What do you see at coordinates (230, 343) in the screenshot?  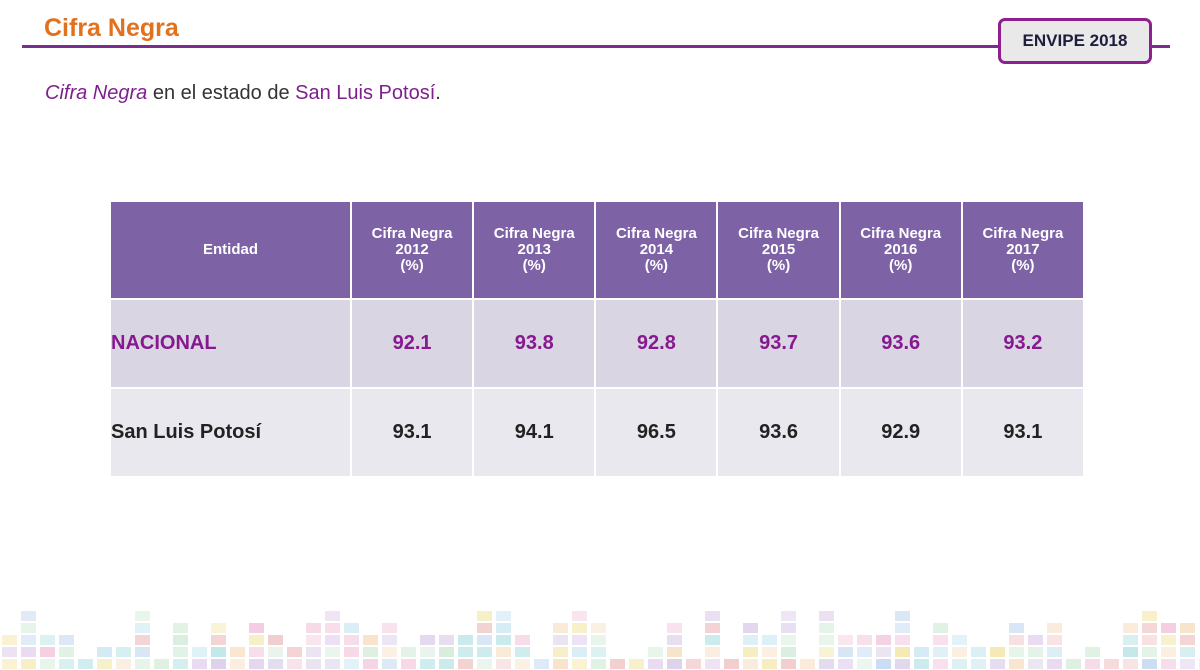 I see `row-entity: NACIONAL` at bounding box center [230, 343].